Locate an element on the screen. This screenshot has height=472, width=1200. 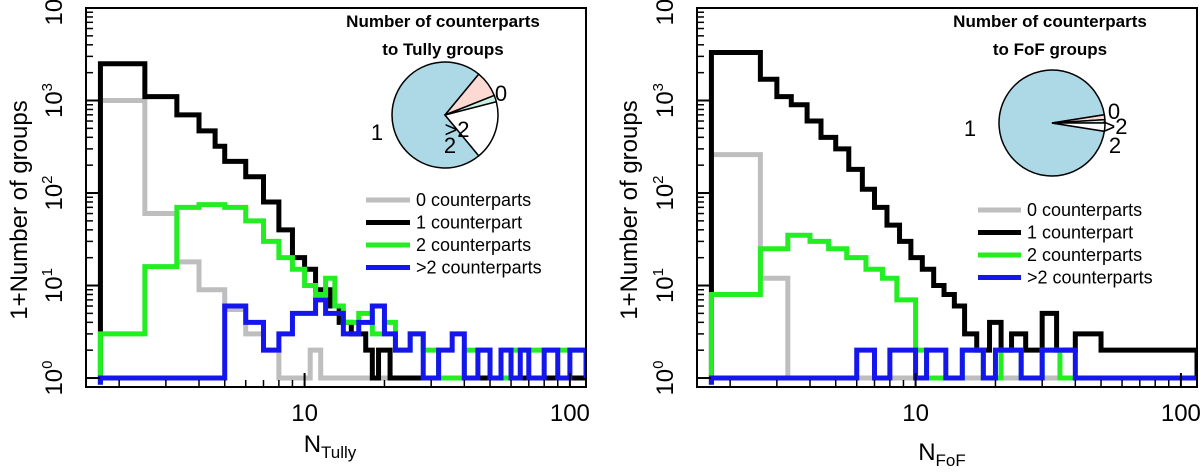
x-axis-label: NTully is located at coordinates (330, 446).